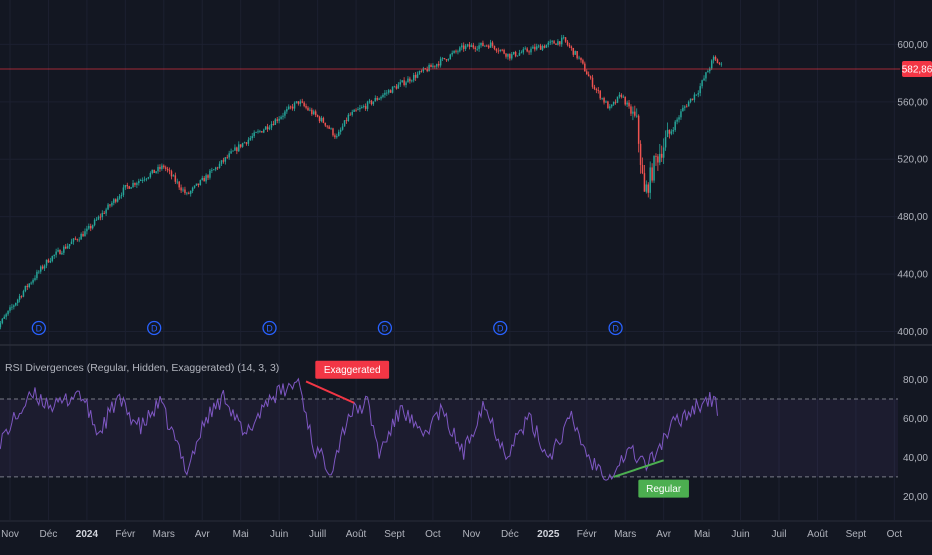 Image resolution: width=932 pixels, height=555 pixels. Describe the element at coordinates (38, 328) in the screenshot. I see `dividend-marker-0: D` at that location.